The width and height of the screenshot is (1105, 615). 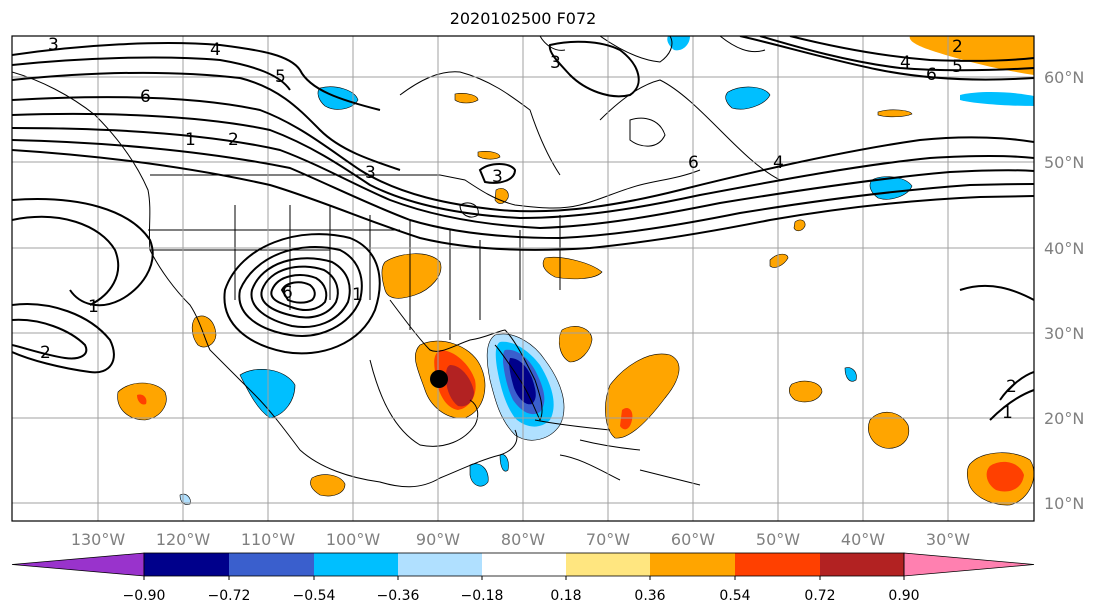 I want to click on lon-label: 100°W, so click(x=353, y=539).